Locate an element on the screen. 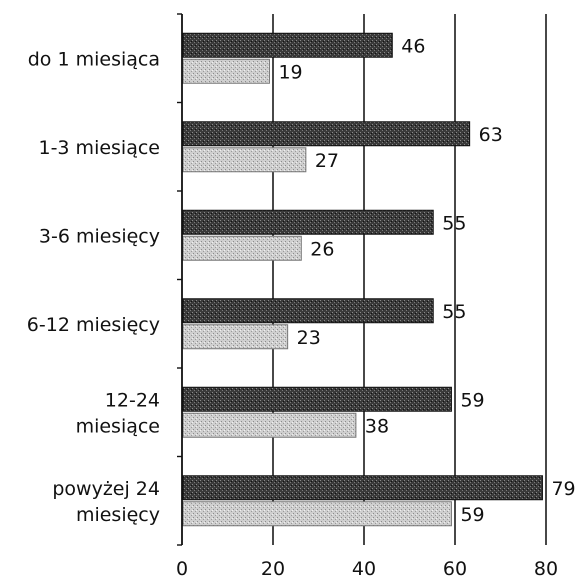 This screenshot has height=580, width=583. bar-series2-cat4 is located at coordinates (235, 337).